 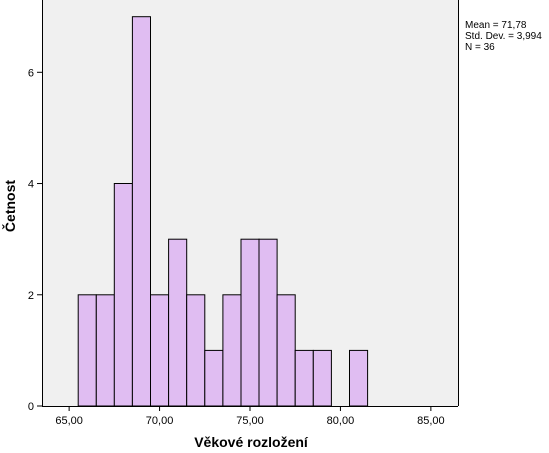 What do you see at coordinates (341, 421) in the screenshot?
I see `x-tick-label: 80,00` at bounding box center [341, 421].